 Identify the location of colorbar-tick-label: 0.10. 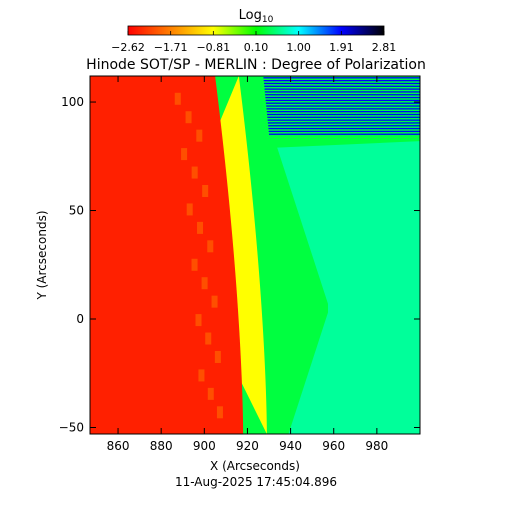
(256, 47).